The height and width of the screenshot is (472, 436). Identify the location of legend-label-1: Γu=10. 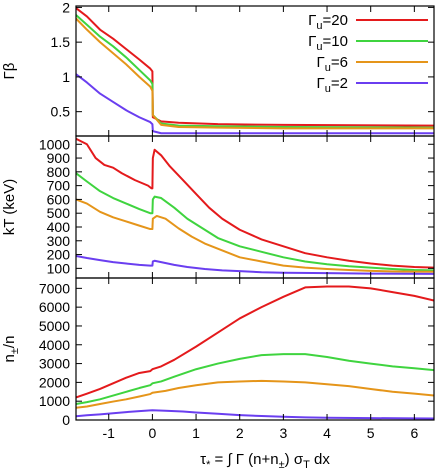
(328, 43).